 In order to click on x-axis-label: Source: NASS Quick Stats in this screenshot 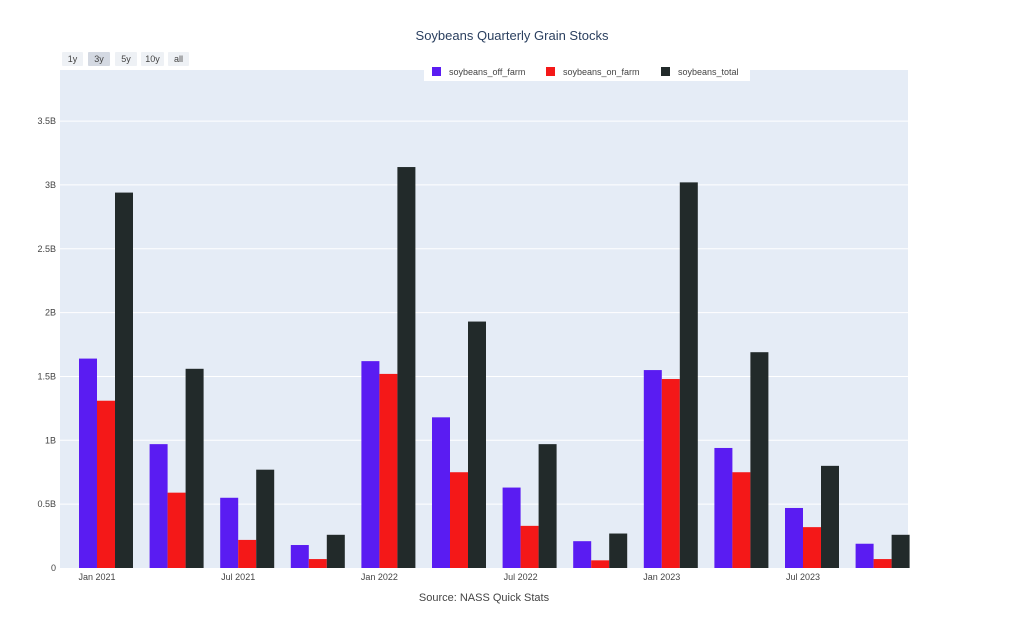, I will do `click(484, 598)`.